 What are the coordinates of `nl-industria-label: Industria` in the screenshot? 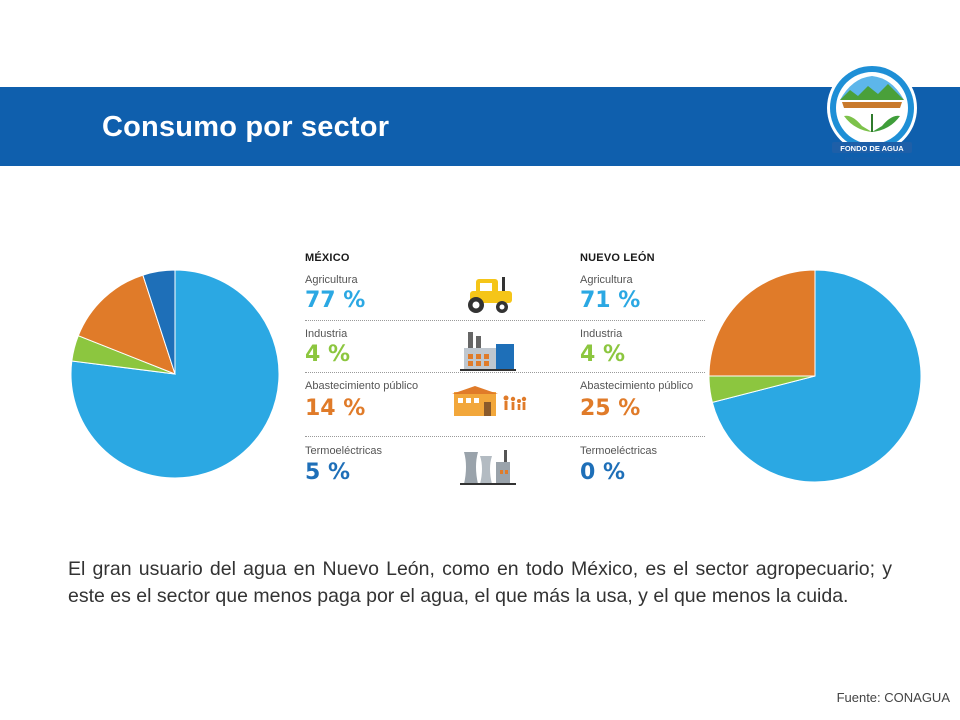 It's located at (601, 334).